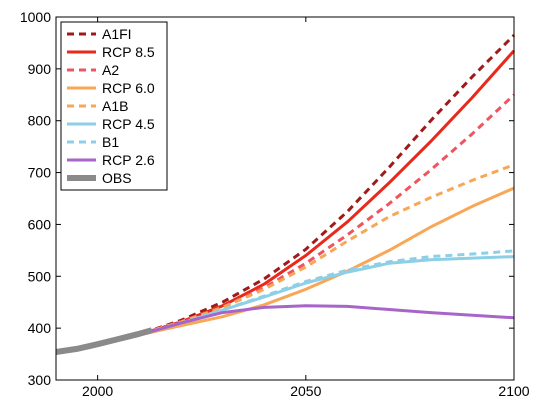  I want to click on x-tick-label: 2000, so click(97, 391).